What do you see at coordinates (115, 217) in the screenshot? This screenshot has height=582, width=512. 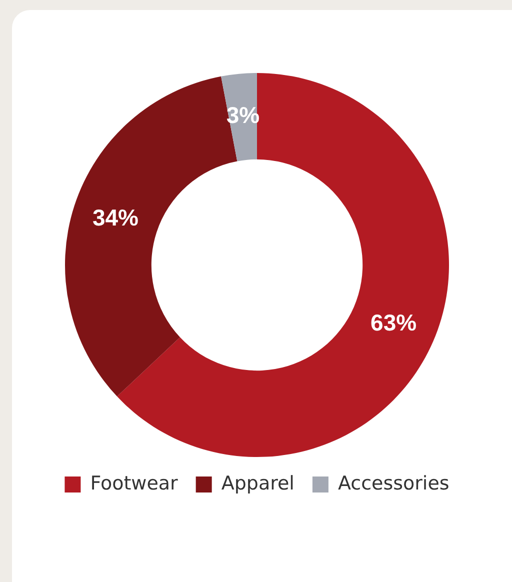 I see `data-label: 34%` at bounding box center [115, 217].